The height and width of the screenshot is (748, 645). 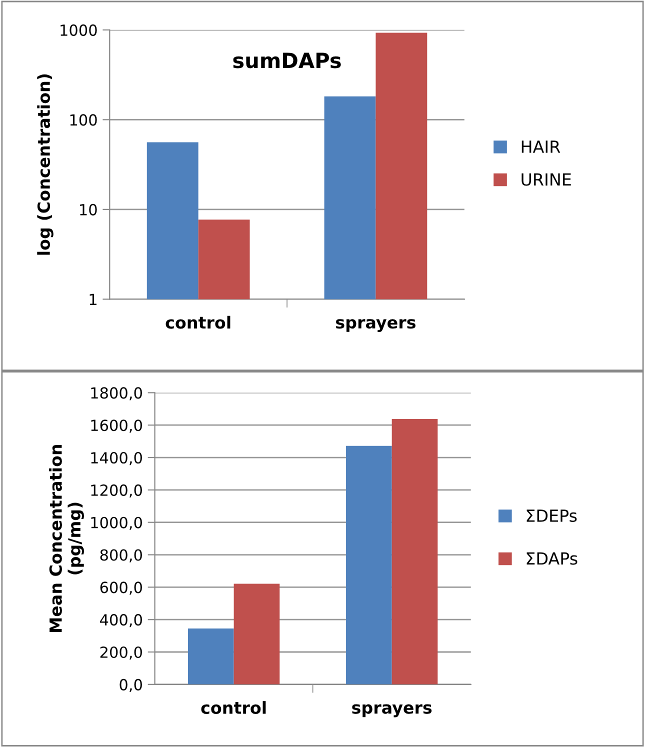 What do you see at coordinates (131, 685) in the screenshot?
I see `y-tick-label: 0,0` at bounding box center [131, 685].